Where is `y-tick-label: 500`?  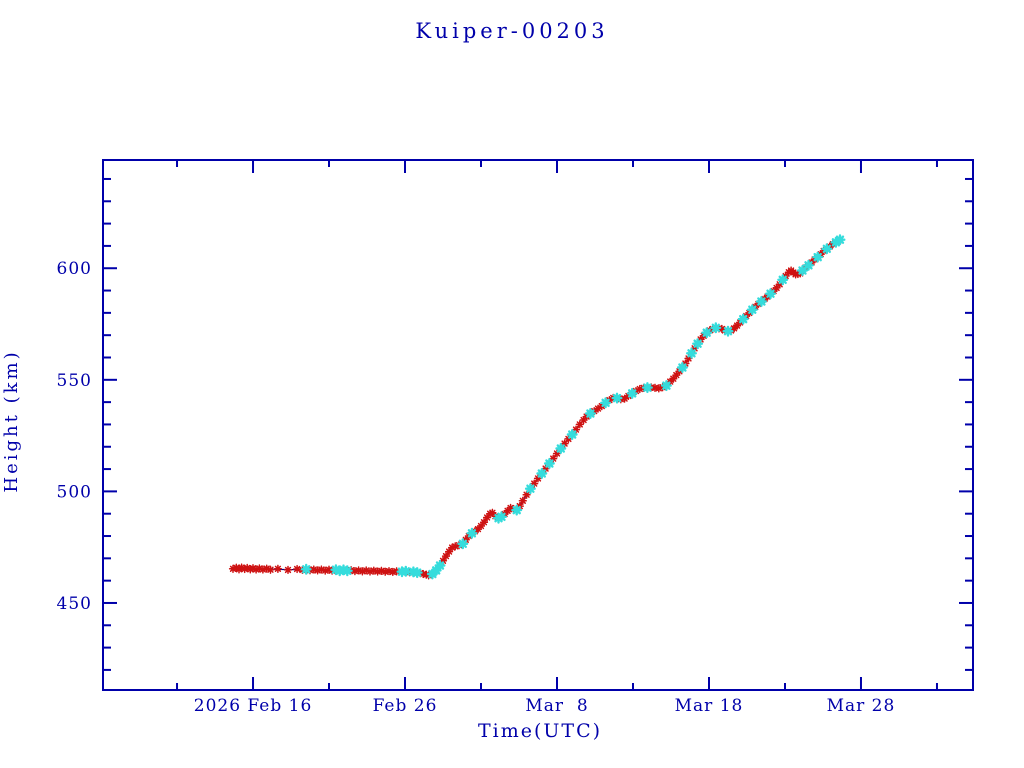 y-tick-label: 500 is located at coordinates (74, 492).